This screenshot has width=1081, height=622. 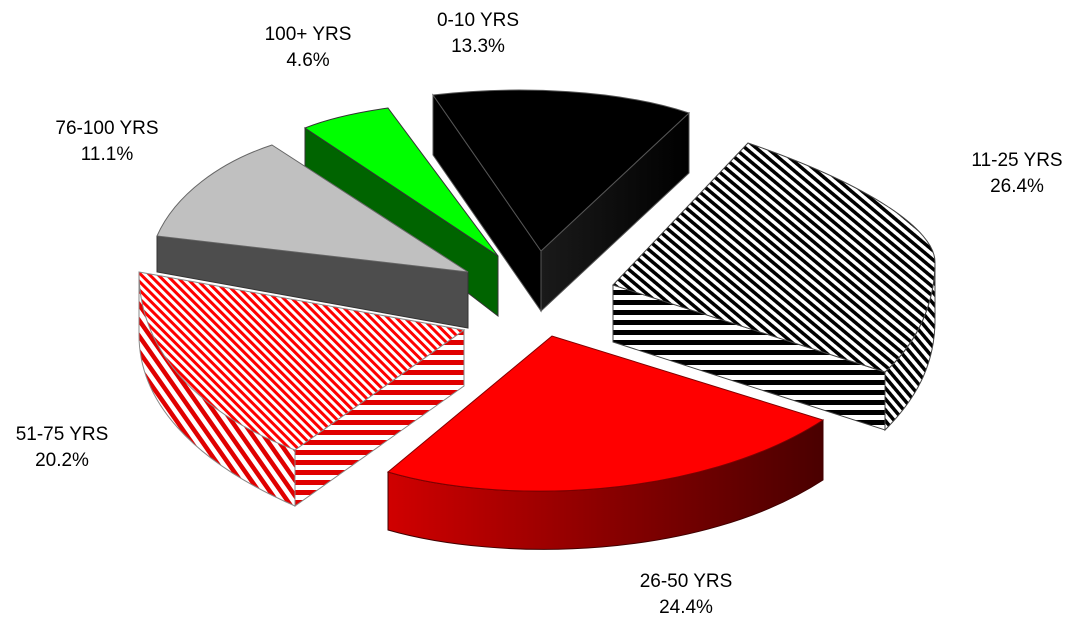 I want to click on slice-0-10-yrs, so click(x=561, y=201).